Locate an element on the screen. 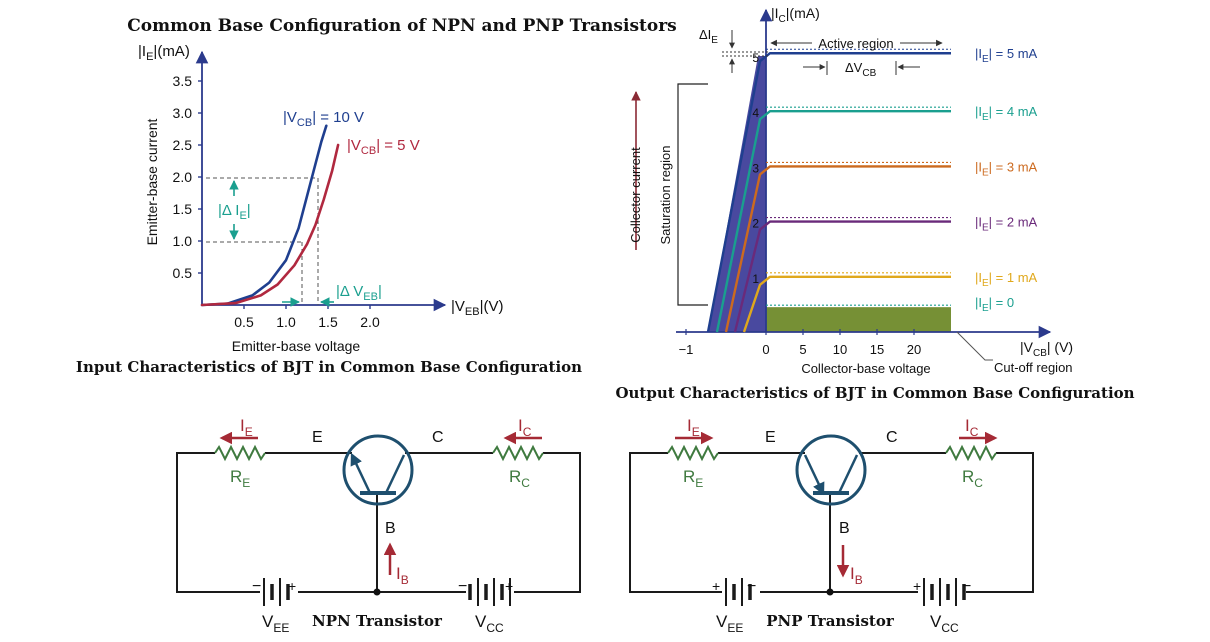  saturation-region-bracket is located at coordinates (692, 194).